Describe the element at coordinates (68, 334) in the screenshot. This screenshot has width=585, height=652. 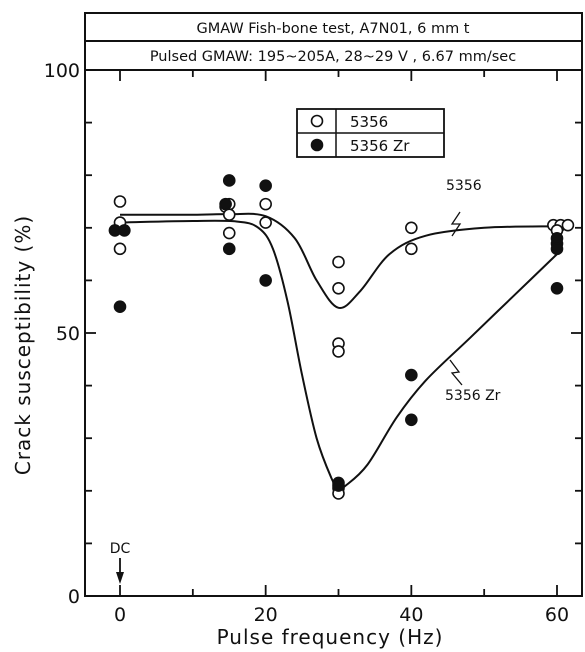
I see `y-tick-label: 50` at that location.